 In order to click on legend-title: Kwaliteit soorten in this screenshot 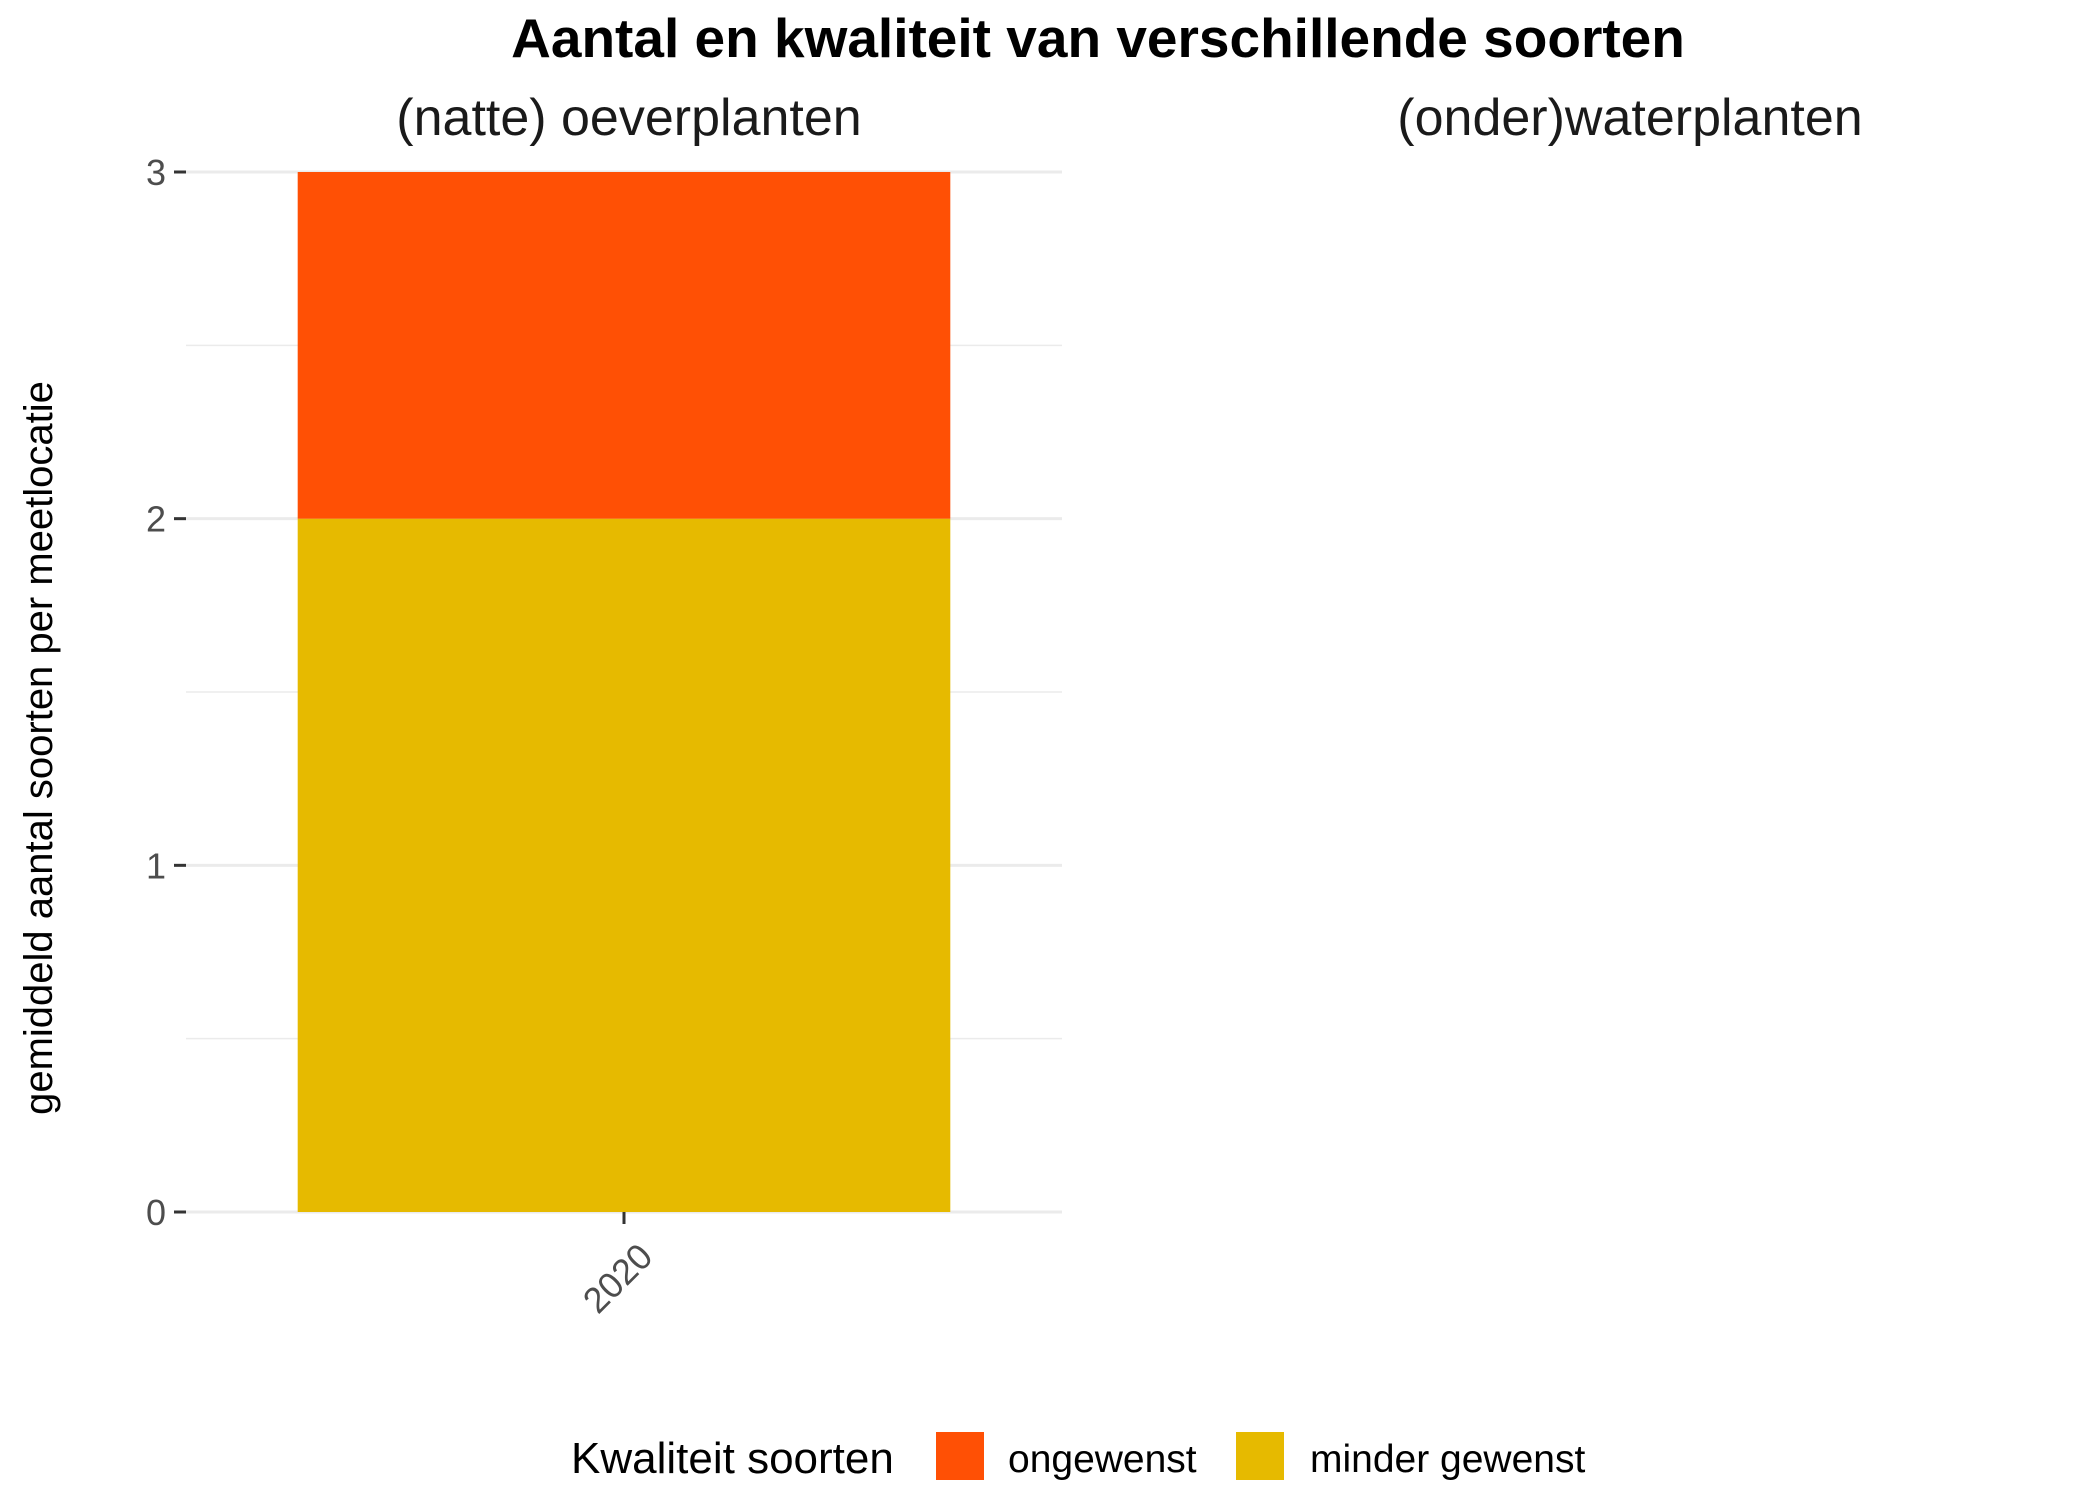, I will do `click(732, 1458)`.